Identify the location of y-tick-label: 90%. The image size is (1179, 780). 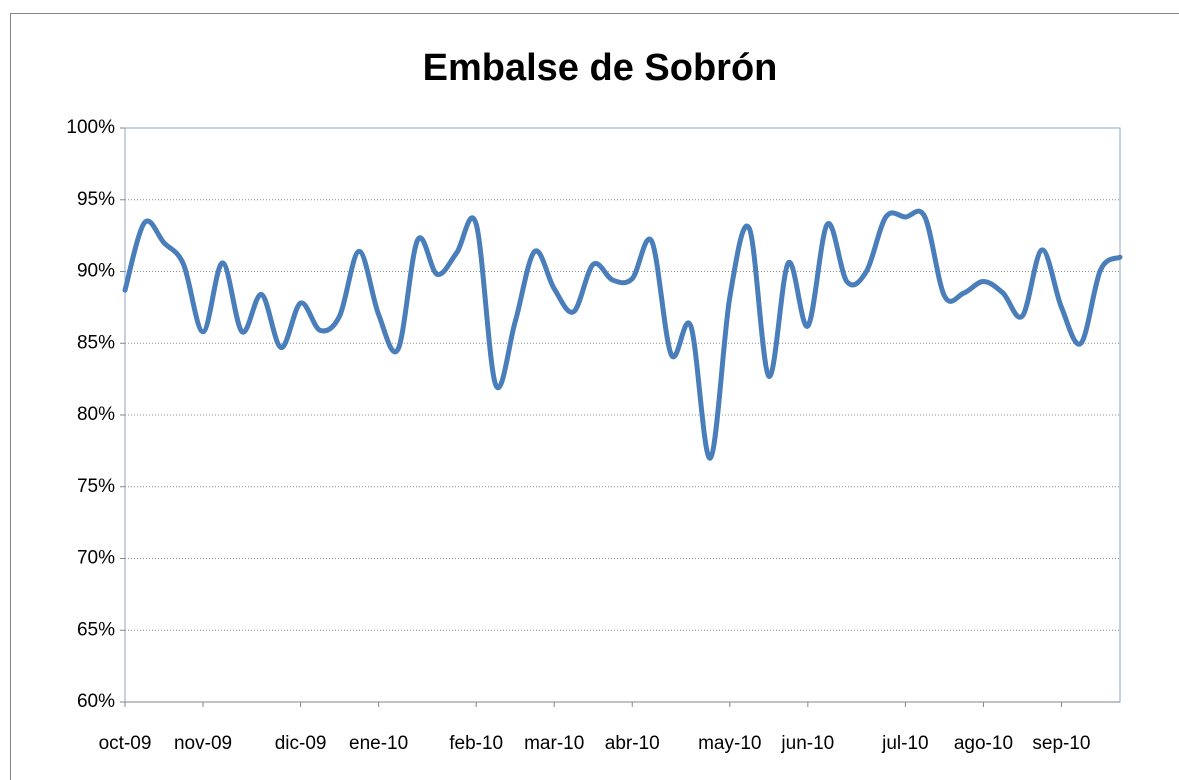
(96, 271).